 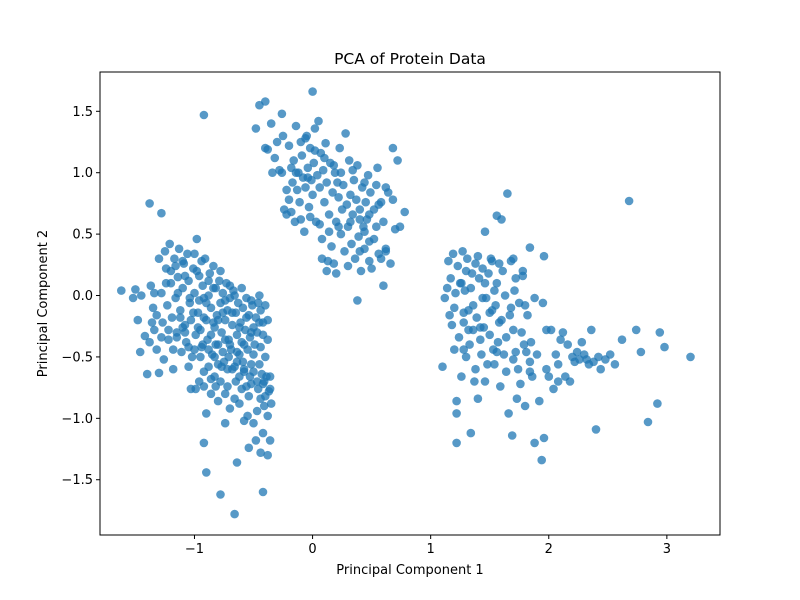 What do you see at coordinates (428, 546) in the screenshot?
I see `x-axis: −1 0 1 2 3` at bounding box center [428, 546].